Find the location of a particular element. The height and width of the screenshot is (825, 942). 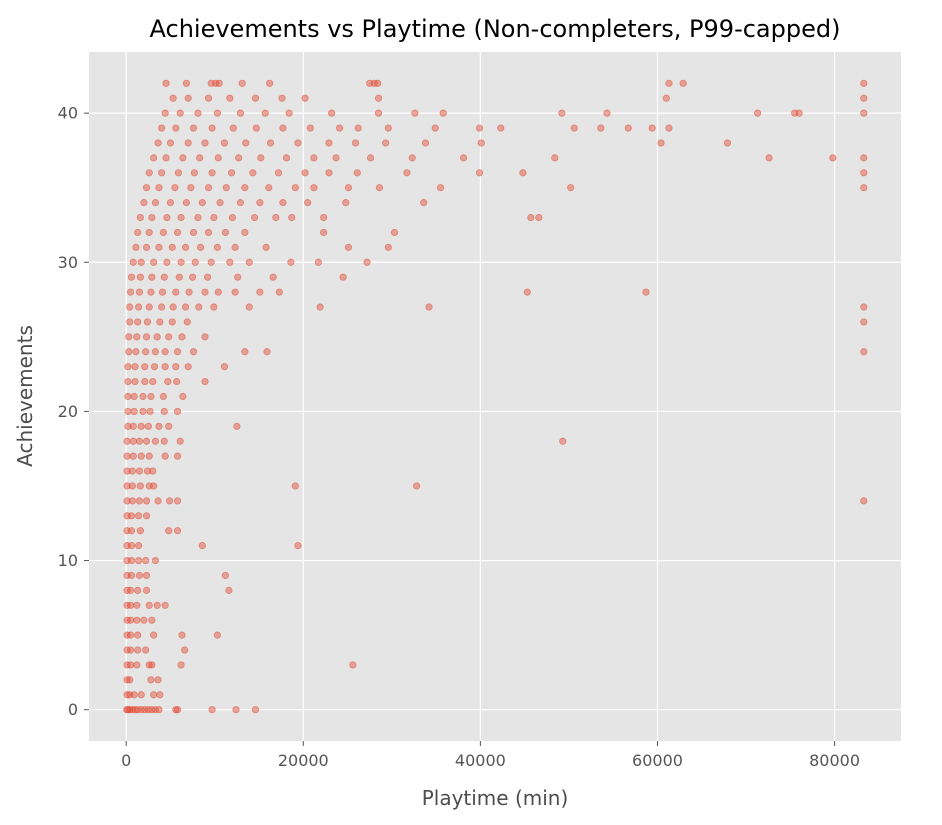

x-tick-label: 20000 is located at coordinates (303, 760).